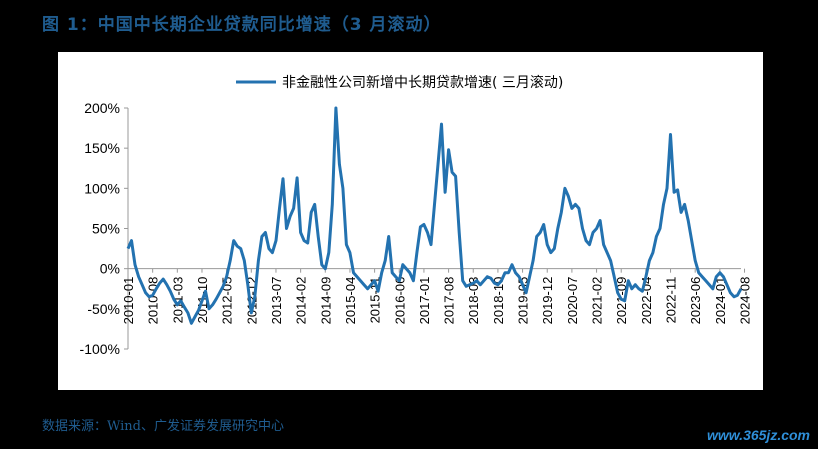  I want to click on x-tick-label: 2020-07, so click(572, 301).